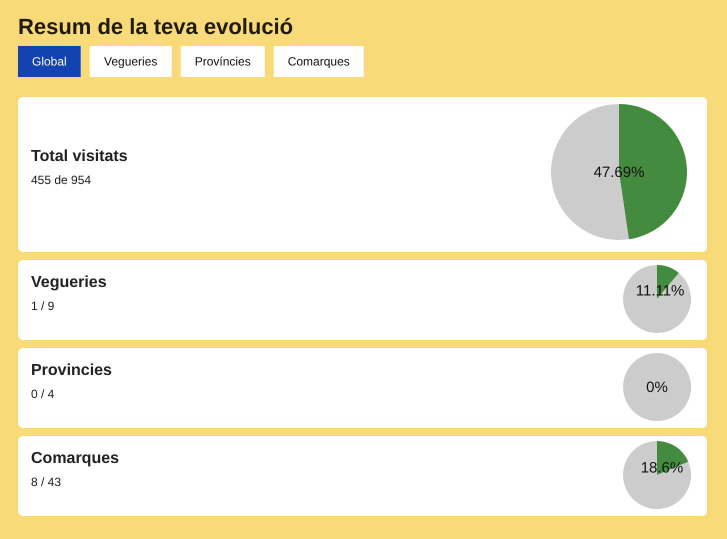 The image size is (727, 539). Describe the element at coordinates (49, 61) in the screenshot. I see `text: Global` at that location.